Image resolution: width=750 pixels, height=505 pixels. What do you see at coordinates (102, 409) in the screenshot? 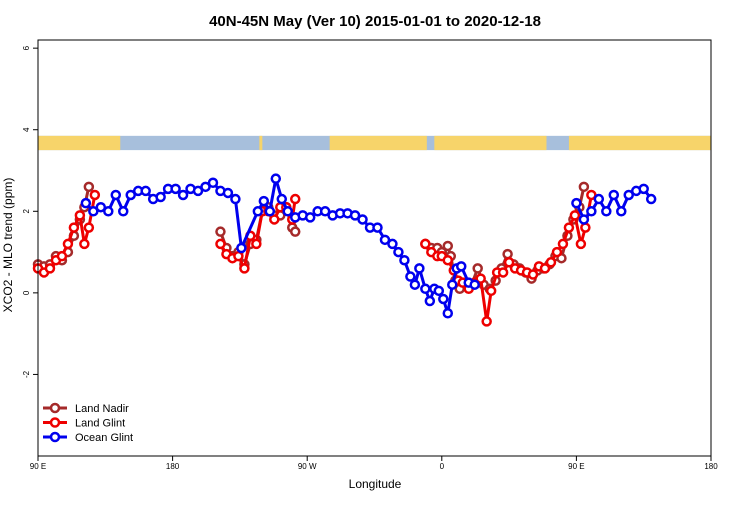
I see `legend-label-land-nadir: Land Nadir` at bounding box center [102, 409].